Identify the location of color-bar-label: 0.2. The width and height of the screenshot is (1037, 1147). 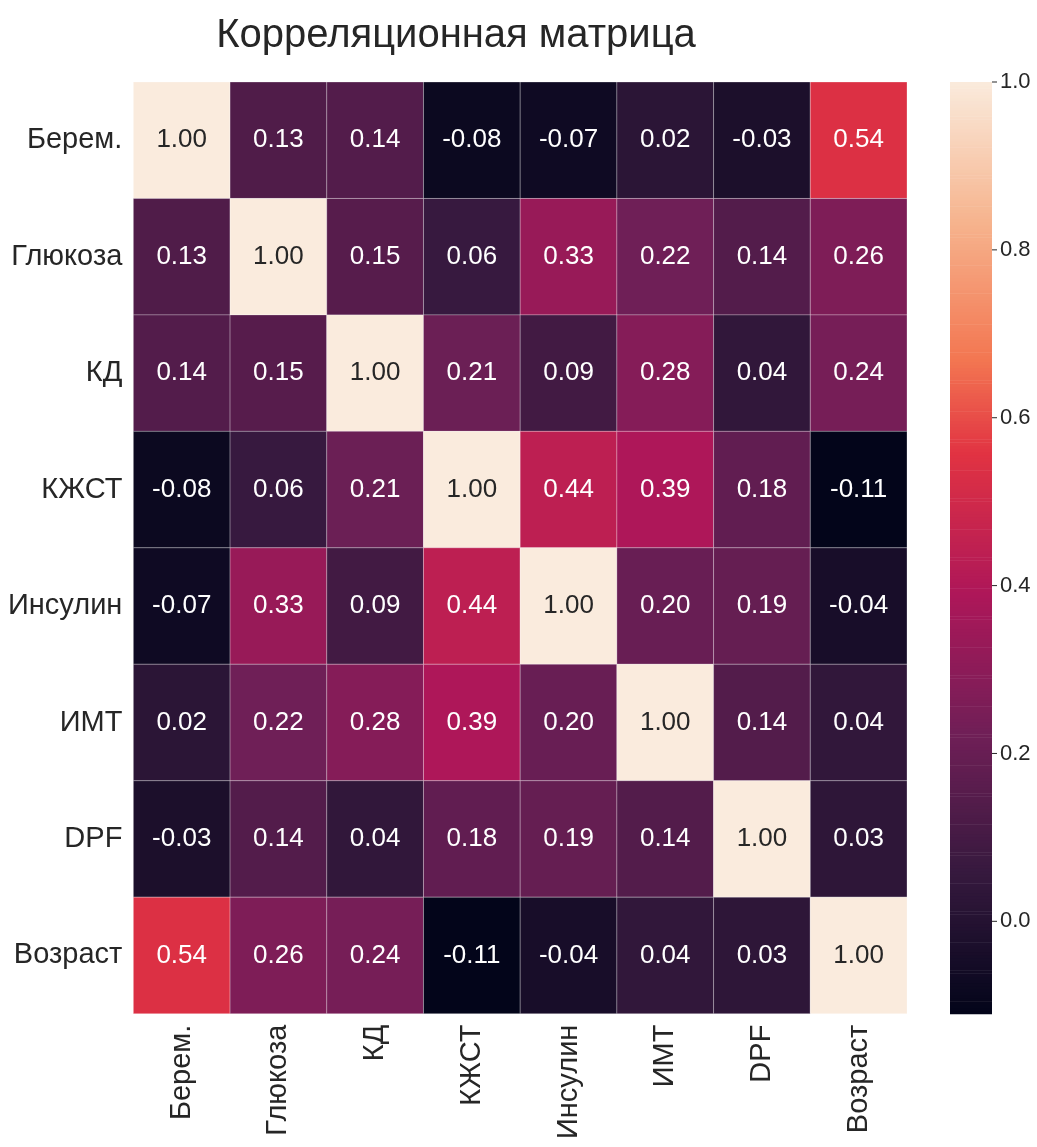
(1015, 752).